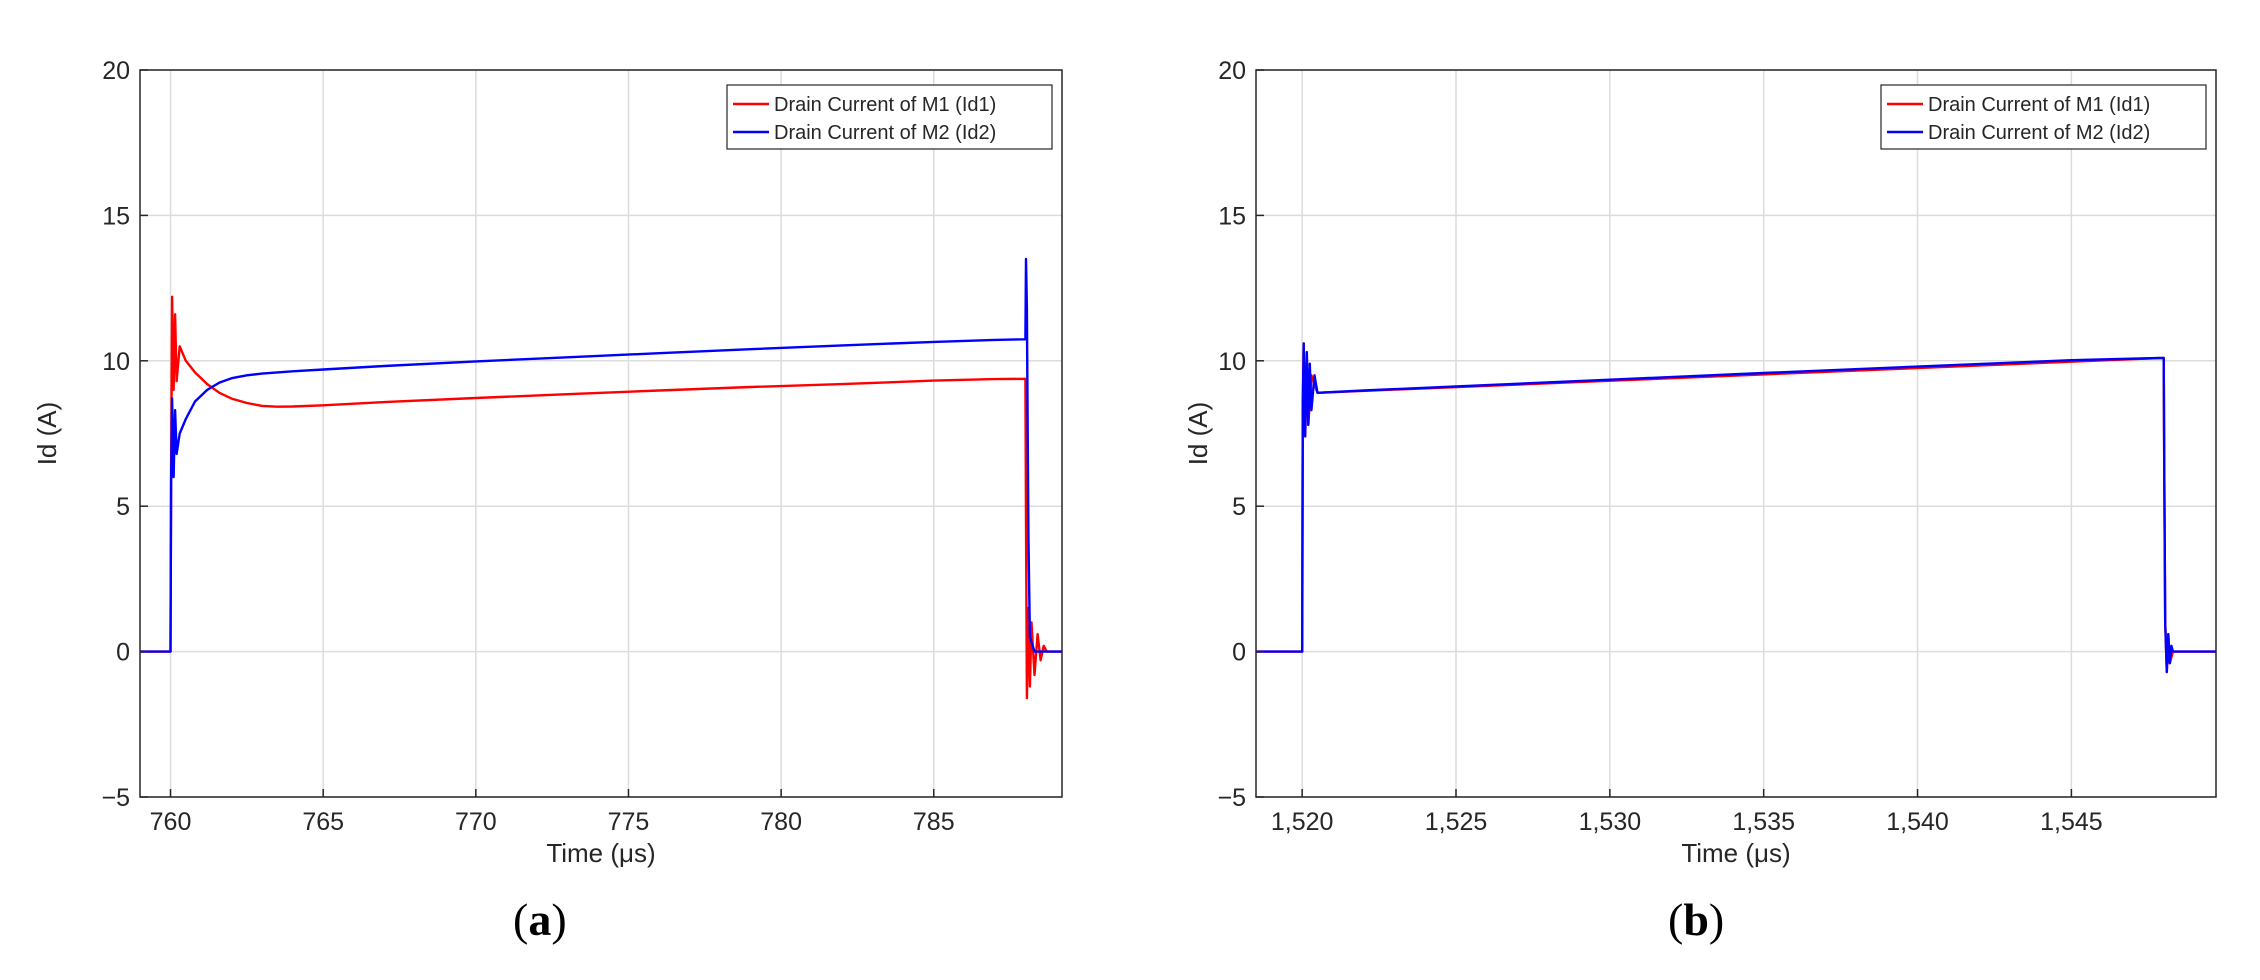  Describe the element at coordinates (323, 822) in the screenshot. I see `x-tick-label: 765` at that location.